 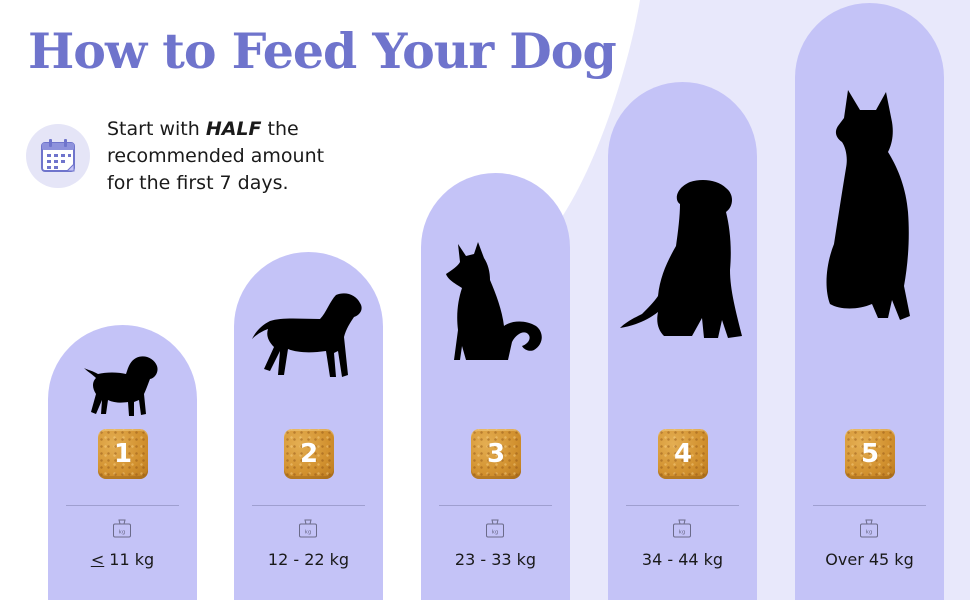 What do you see at coordinates (307, 335) in the screenshot?
I see `young-dog-silhouette` at bounding box center [307, 335].